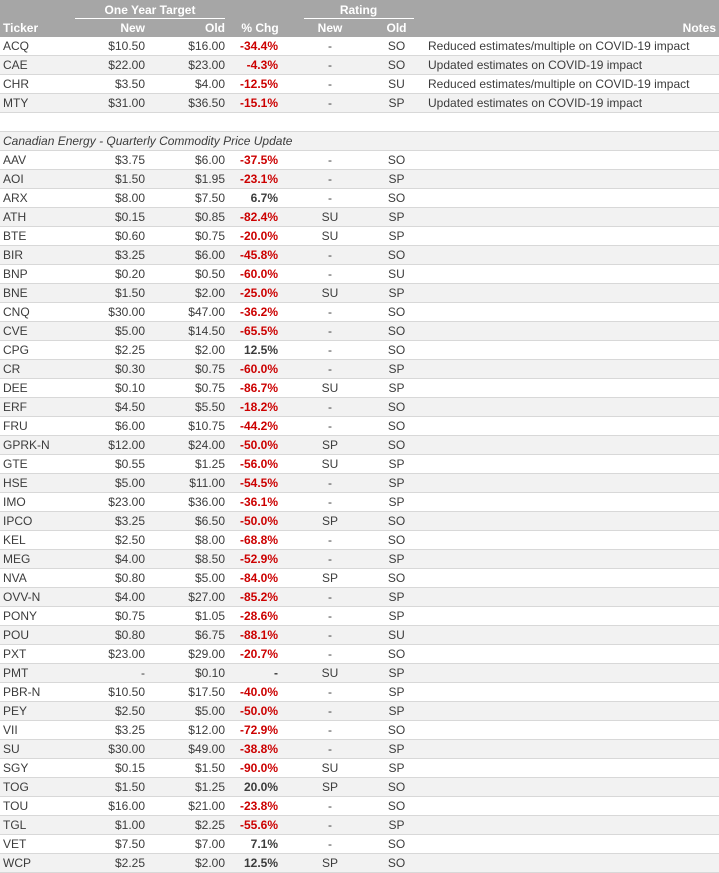  I want to click on pct-change-cell: -34.4%, so click(260, 46).